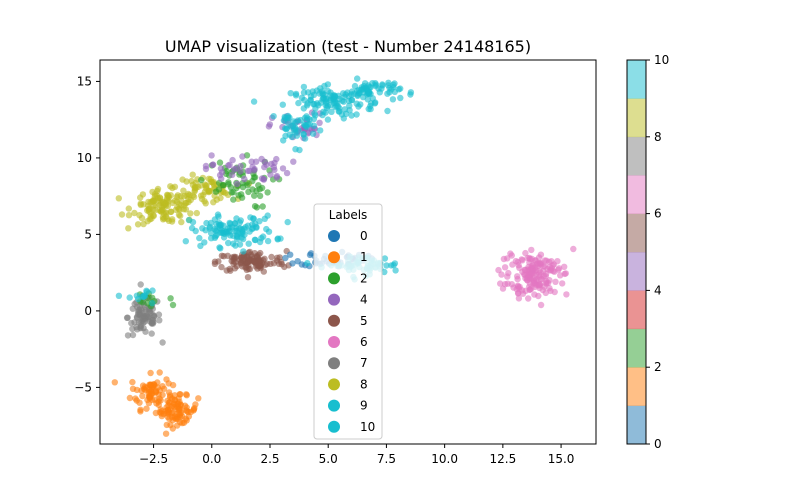 This screenshot has height=500, width=800. Describe the element at coordinates (364, 321) in the screenshot. I see `legend-label: 5` at that location.